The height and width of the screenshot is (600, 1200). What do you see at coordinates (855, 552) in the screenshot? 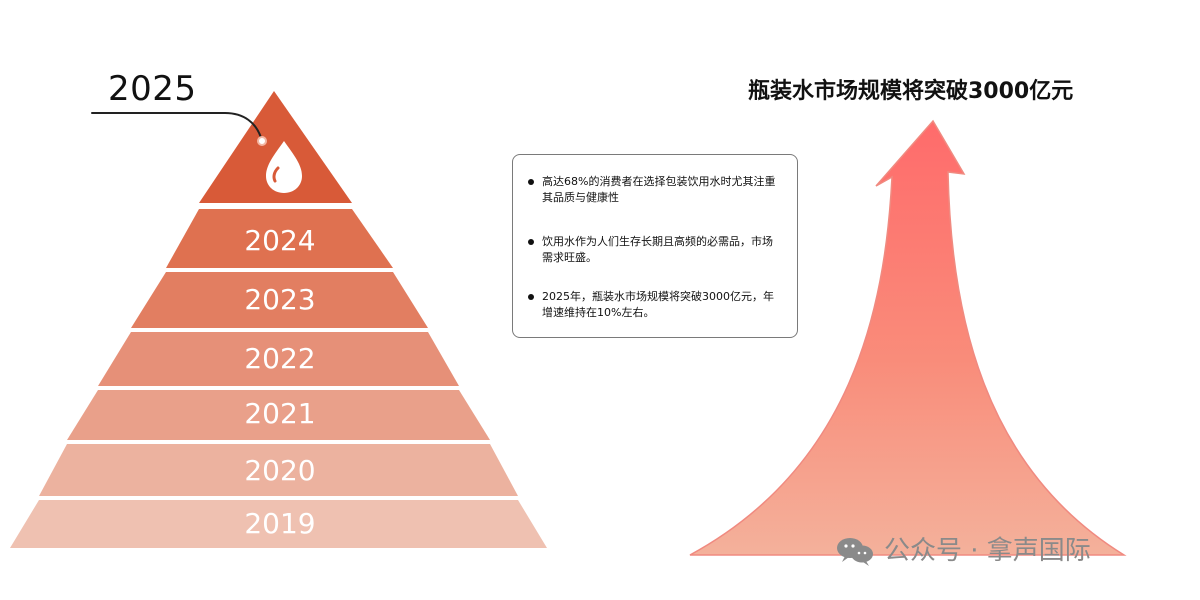
I see `wechat-icon` at bounding box center [855, 552].